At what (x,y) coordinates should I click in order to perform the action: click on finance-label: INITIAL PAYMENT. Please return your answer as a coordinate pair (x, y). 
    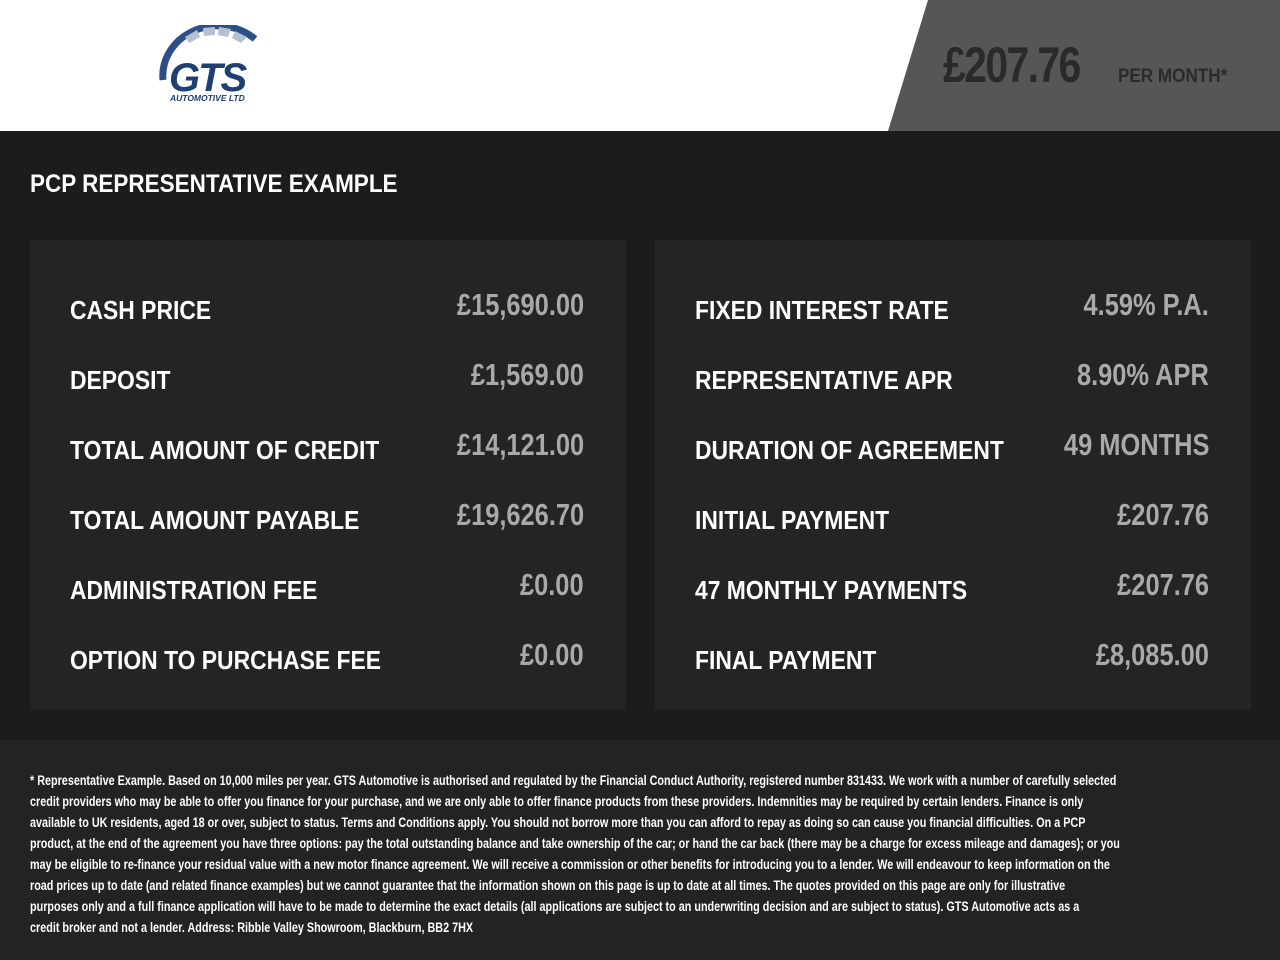
    Looking at the image, I should click on (792, 520).